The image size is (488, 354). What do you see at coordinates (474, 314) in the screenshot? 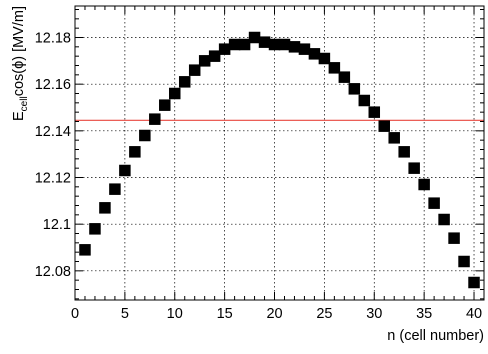
I see `x-tick-label: 40` at bounding box center [474, 314].